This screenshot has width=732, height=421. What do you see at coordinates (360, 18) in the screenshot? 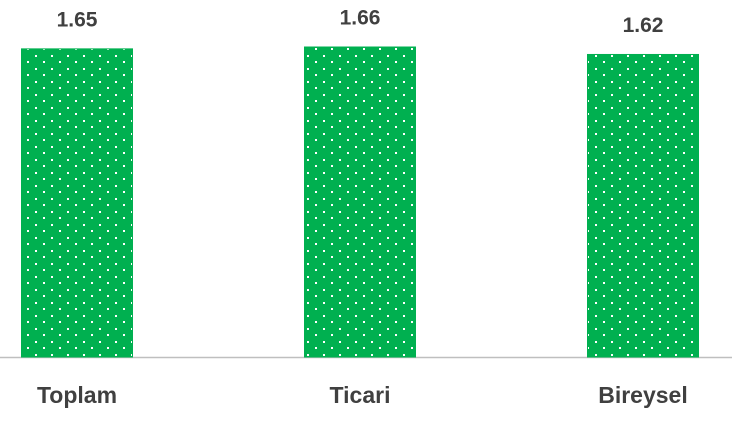
I see `value-label: 1.66` at bounding box center [360, 18].